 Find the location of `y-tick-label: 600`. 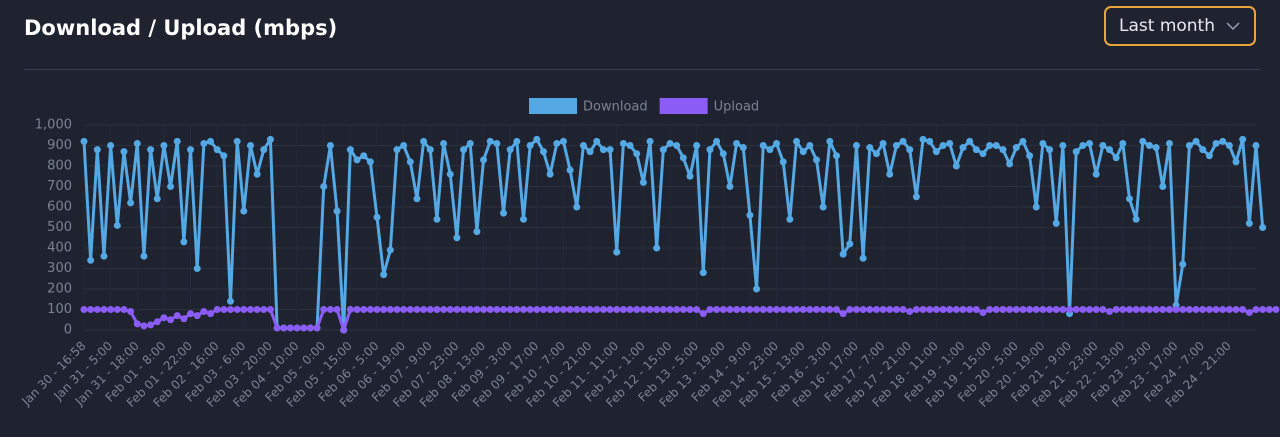

y-tick-label: 600 is located at coordinates (59, 207).